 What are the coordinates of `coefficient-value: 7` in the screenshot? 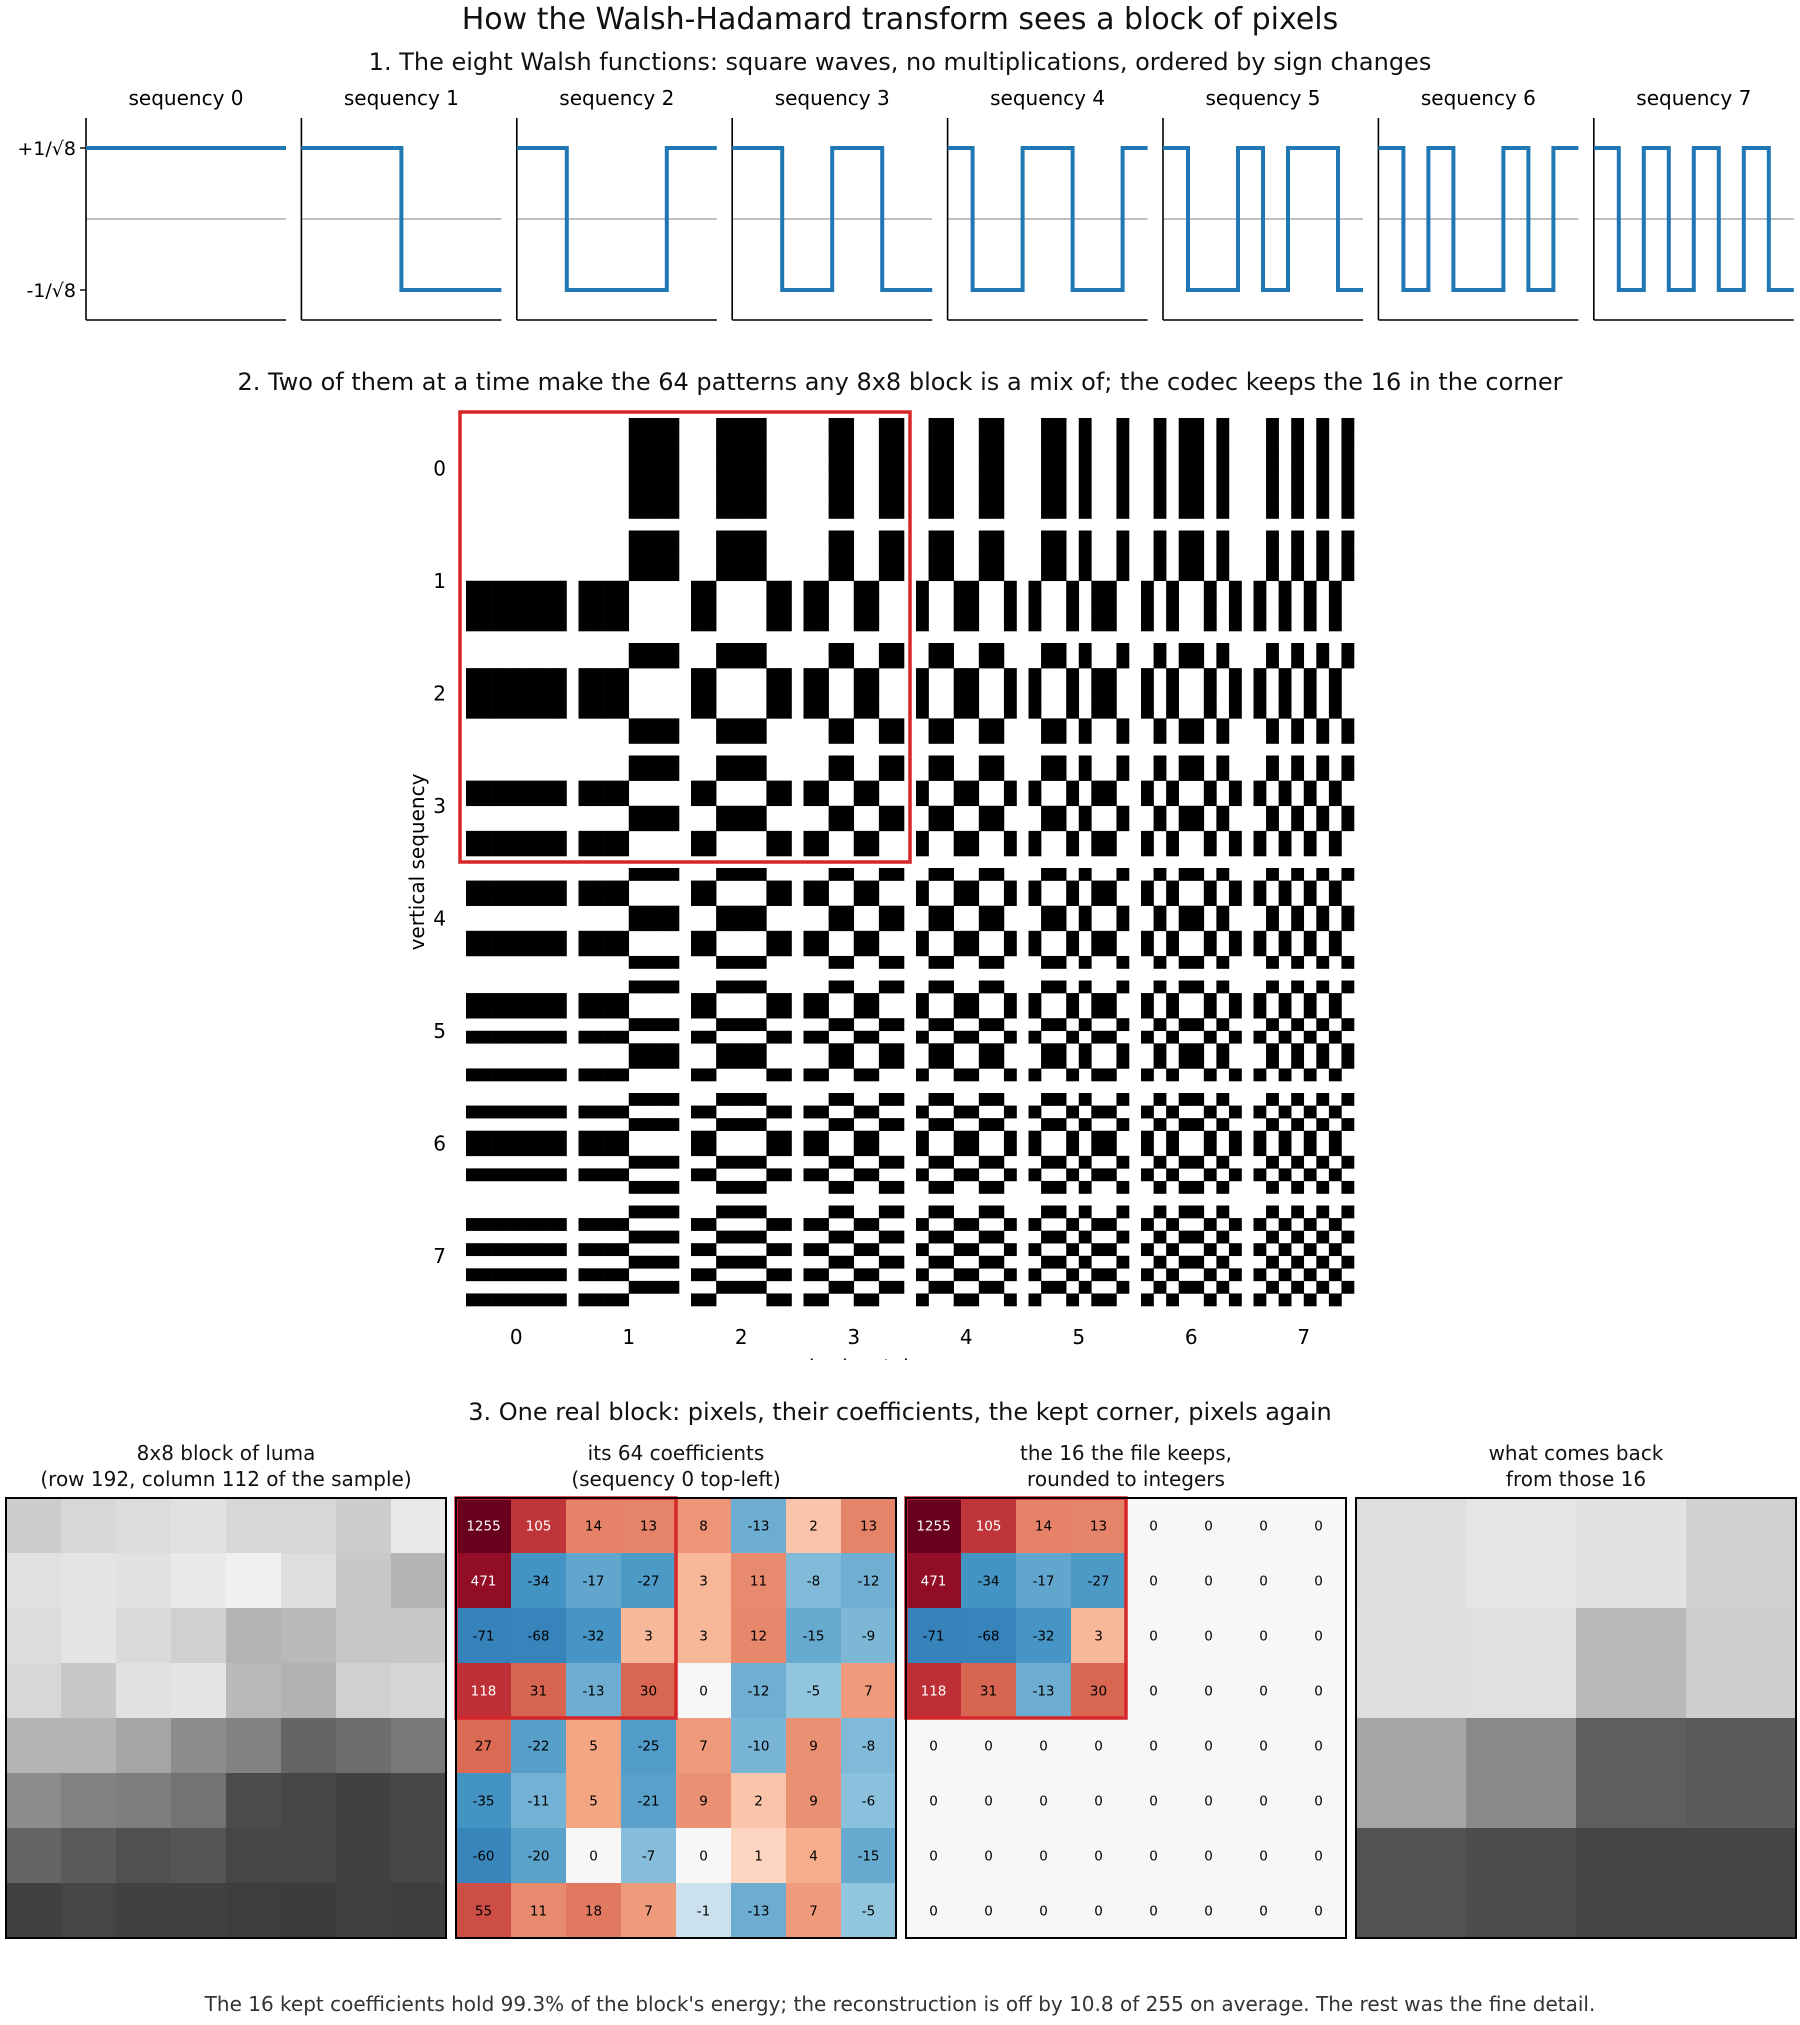 It's located at (703, 1747).